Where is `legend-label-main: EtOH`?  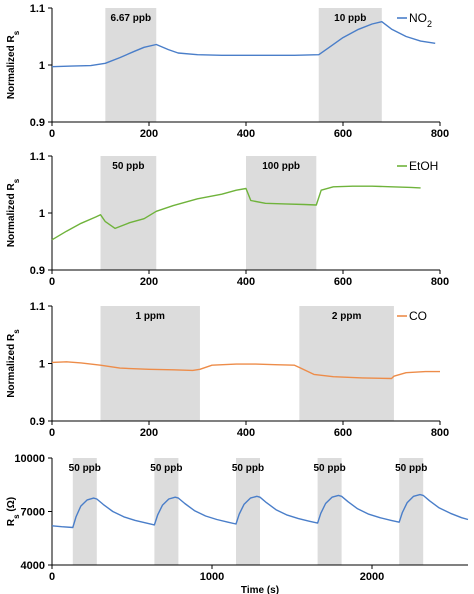
legend-label-main: EtOH is located at coordinates (423, 166).